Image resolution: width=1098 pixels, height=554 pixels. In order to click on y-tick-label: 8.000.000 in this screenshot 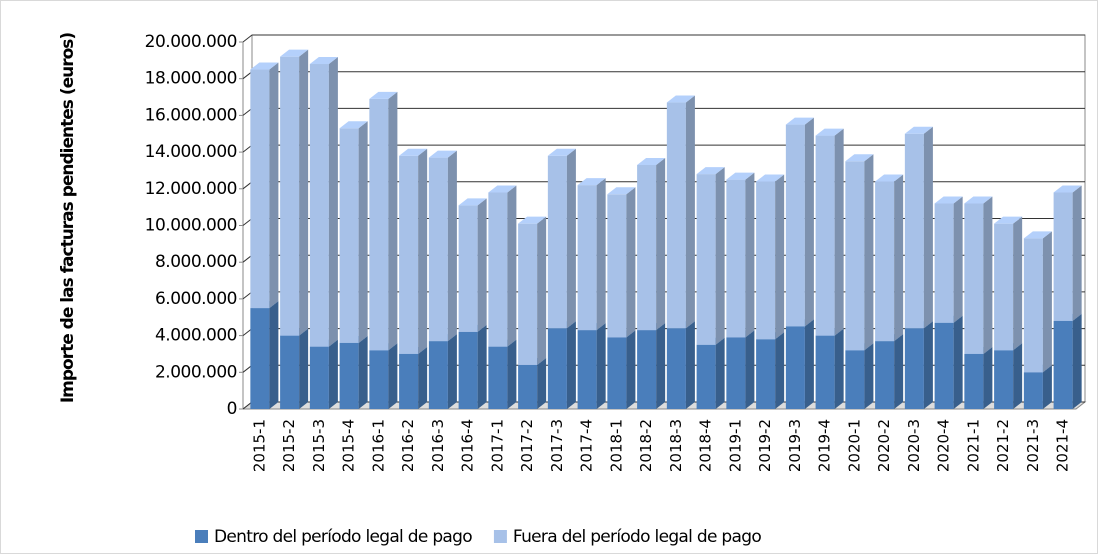, I will do `click(196, 262)`.